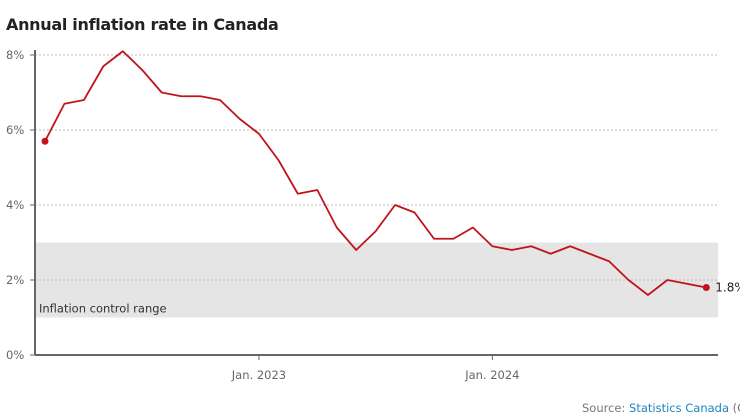  What do you see at coordinates (491, 375) in the screenshot?
I see `x-tick-label: Jan. 2024` at bounding box center [491, 375].